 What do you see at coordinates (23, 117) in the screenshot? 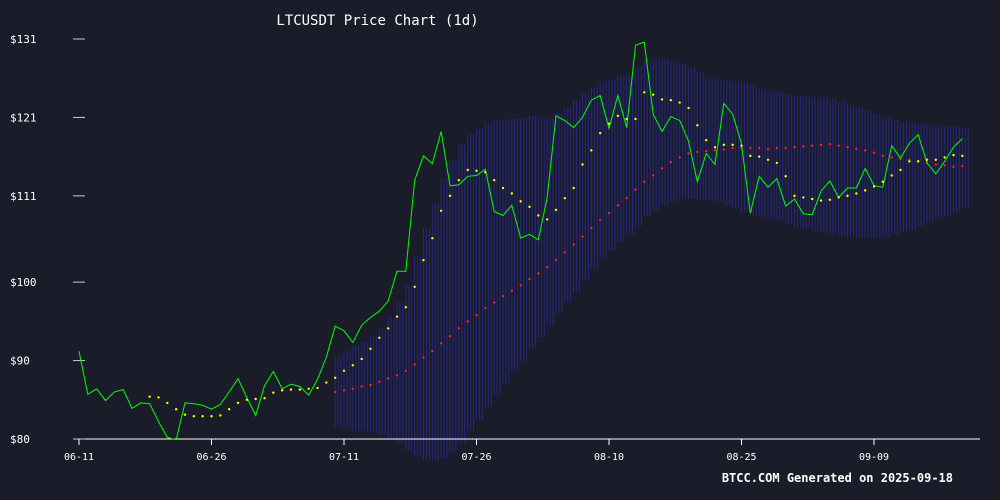
I see `y-tick-label: $121` at bounding box center [23, 117].